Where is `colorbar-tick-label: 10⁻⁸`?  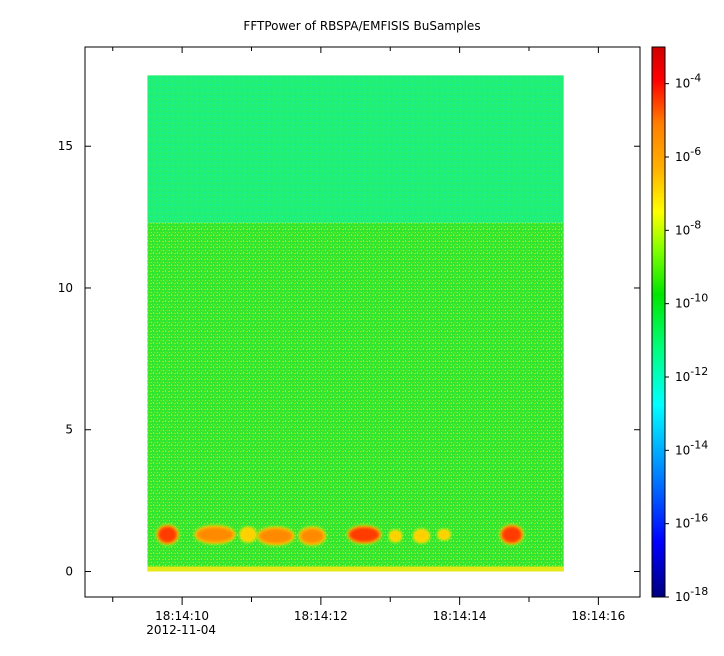 colorbar-tick-label: 10⁻⁸ is located at coordinates (688, 227).